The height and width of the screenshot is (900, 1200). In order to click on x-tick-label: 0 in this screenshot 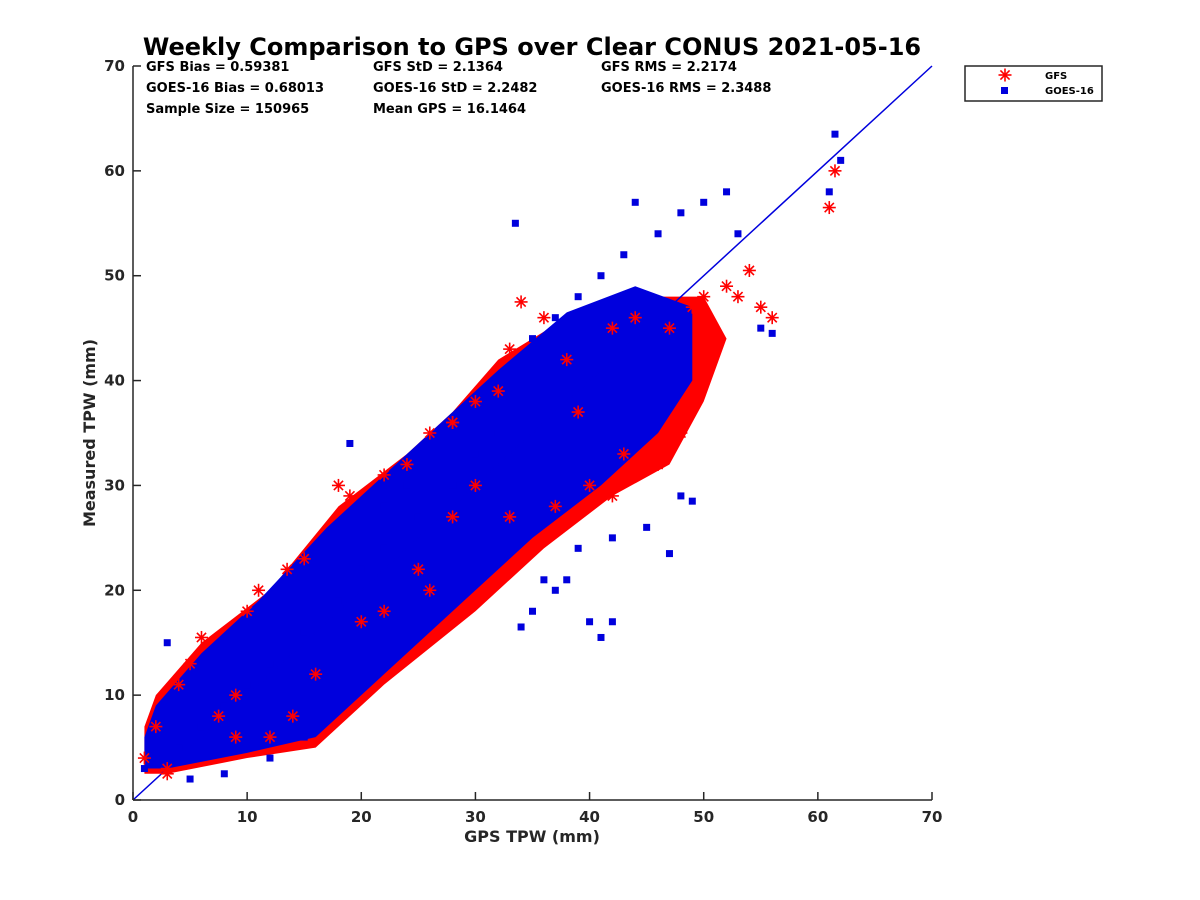, I will do `click(133, 817)`.